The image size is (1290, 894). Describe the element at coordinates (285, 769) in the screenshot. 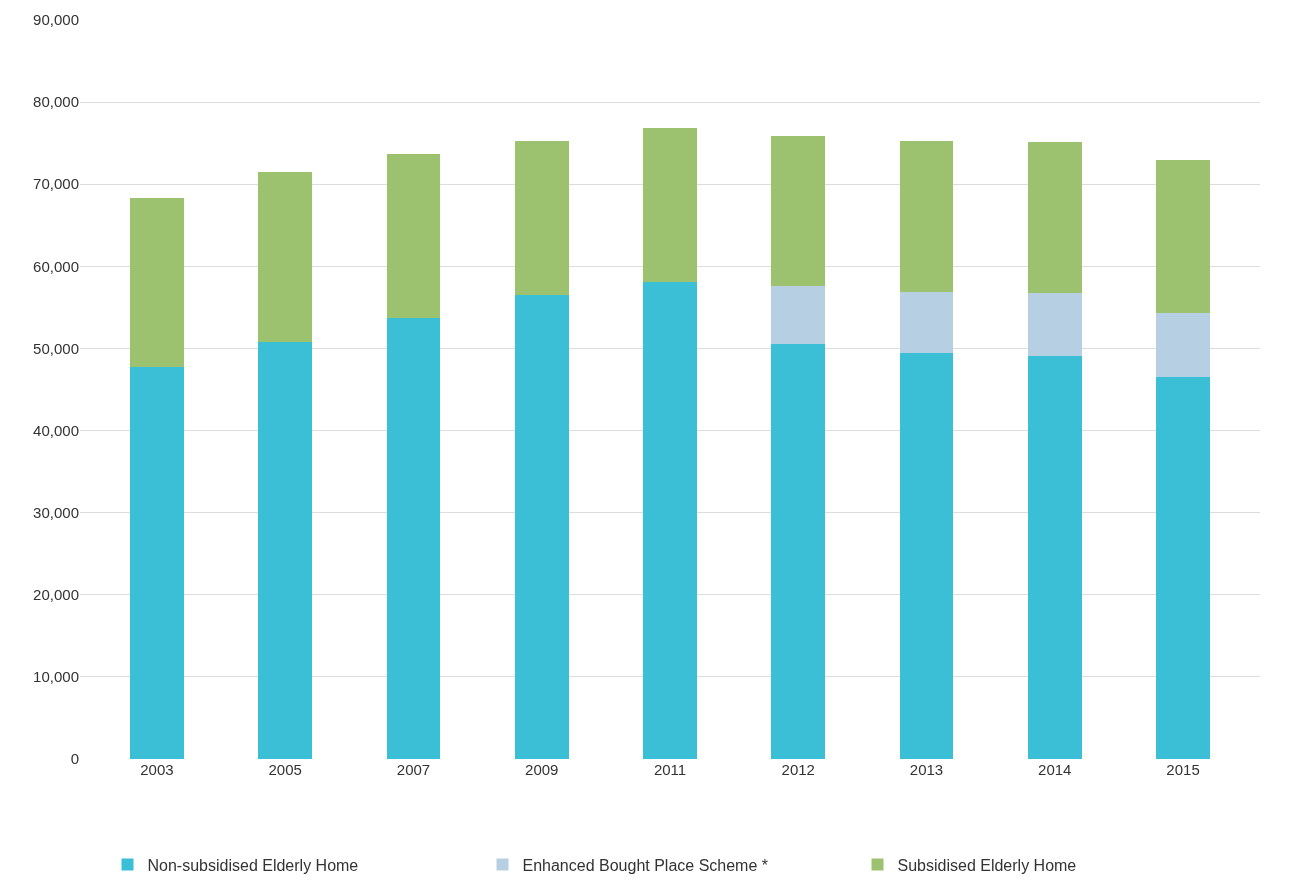

I see `x-tick-label: 2005` at that location.